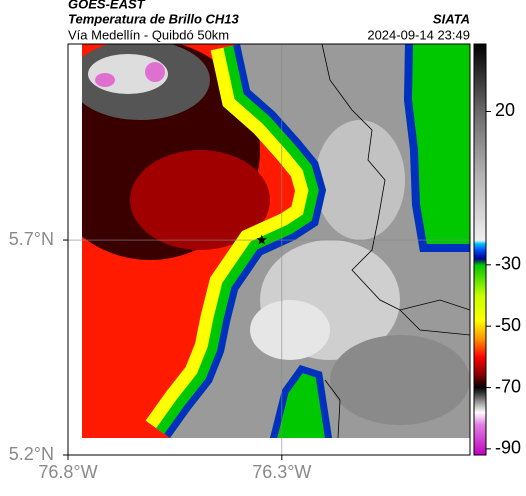  I want to click on x-tick-label: 76.3°W, so click(281, 472).